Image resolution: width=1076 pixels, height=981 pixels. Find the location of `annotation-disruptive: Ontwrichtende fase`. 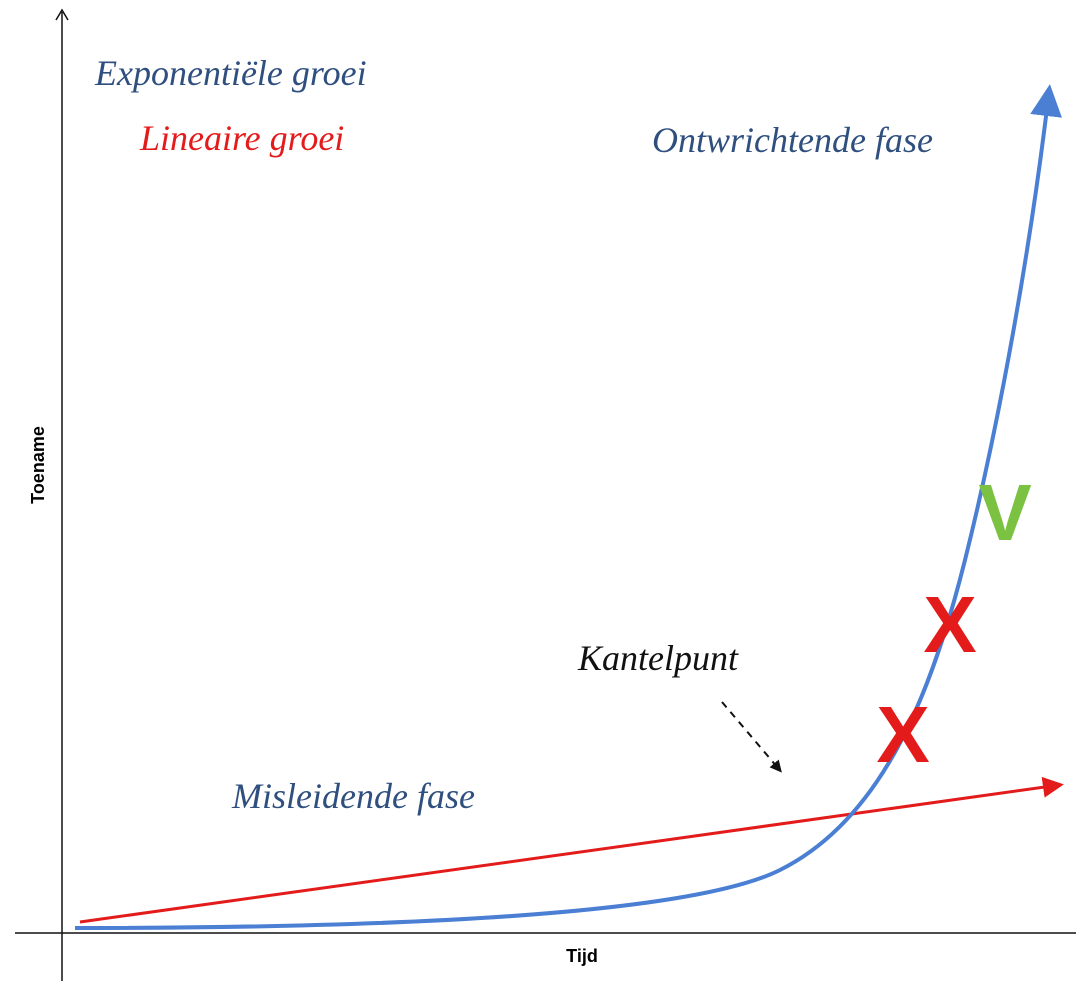

annotation-disruptive: Ontwrichtende fase is located at coordinates (792, 140).